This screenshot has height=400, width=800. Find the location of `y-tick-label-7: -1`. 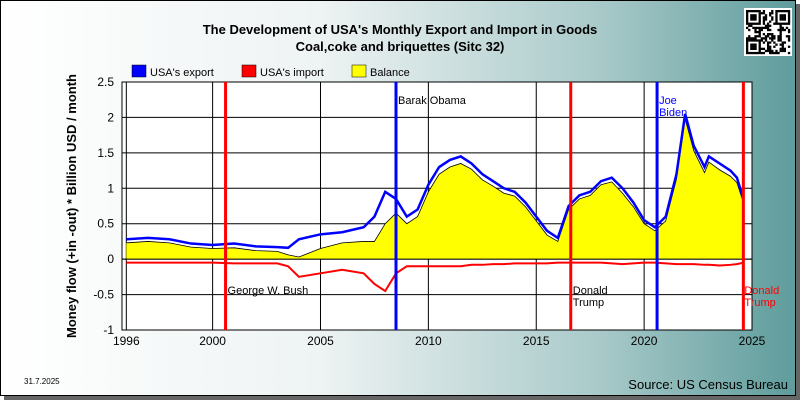

y-tick-label-7: -1 is located at coordinates (108, 330).